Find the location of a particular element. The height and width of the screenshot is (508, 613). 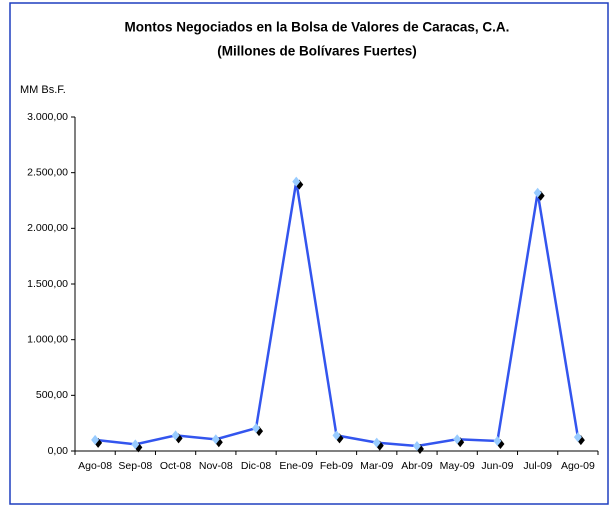

x-tick-label: Ago-09 is located at coordinates (578, 466).